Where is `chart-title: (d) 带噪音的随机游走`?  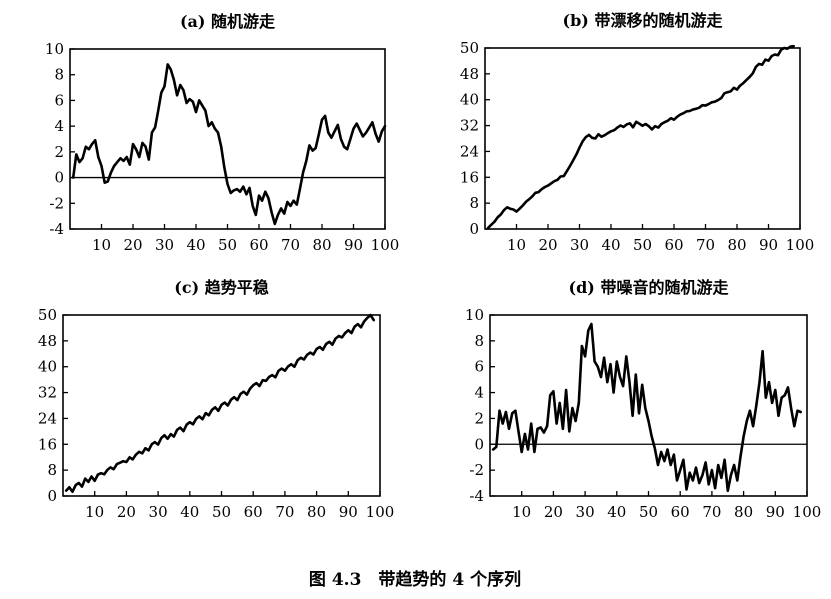 chart-title: (d) 带噪音的随机游走 is located at coordinates (649, 287).